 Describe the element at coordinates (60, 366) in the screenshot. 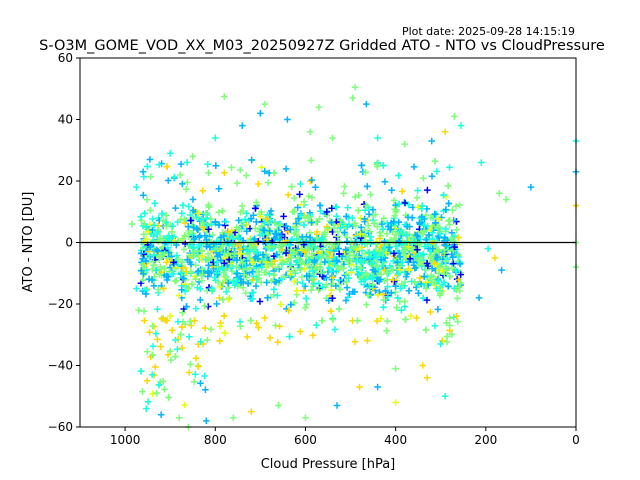

I see `y-tick-label: −40` at that location.